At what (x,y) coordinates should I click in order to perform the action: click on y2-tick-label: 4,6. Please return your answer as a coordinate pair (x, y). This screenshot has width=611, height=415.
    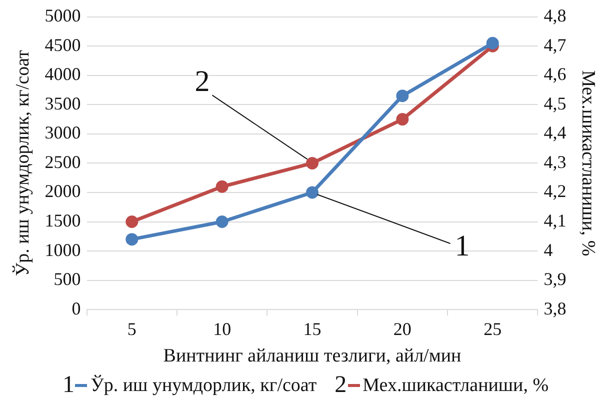
    Looking at the image, I should click on (555, 74).